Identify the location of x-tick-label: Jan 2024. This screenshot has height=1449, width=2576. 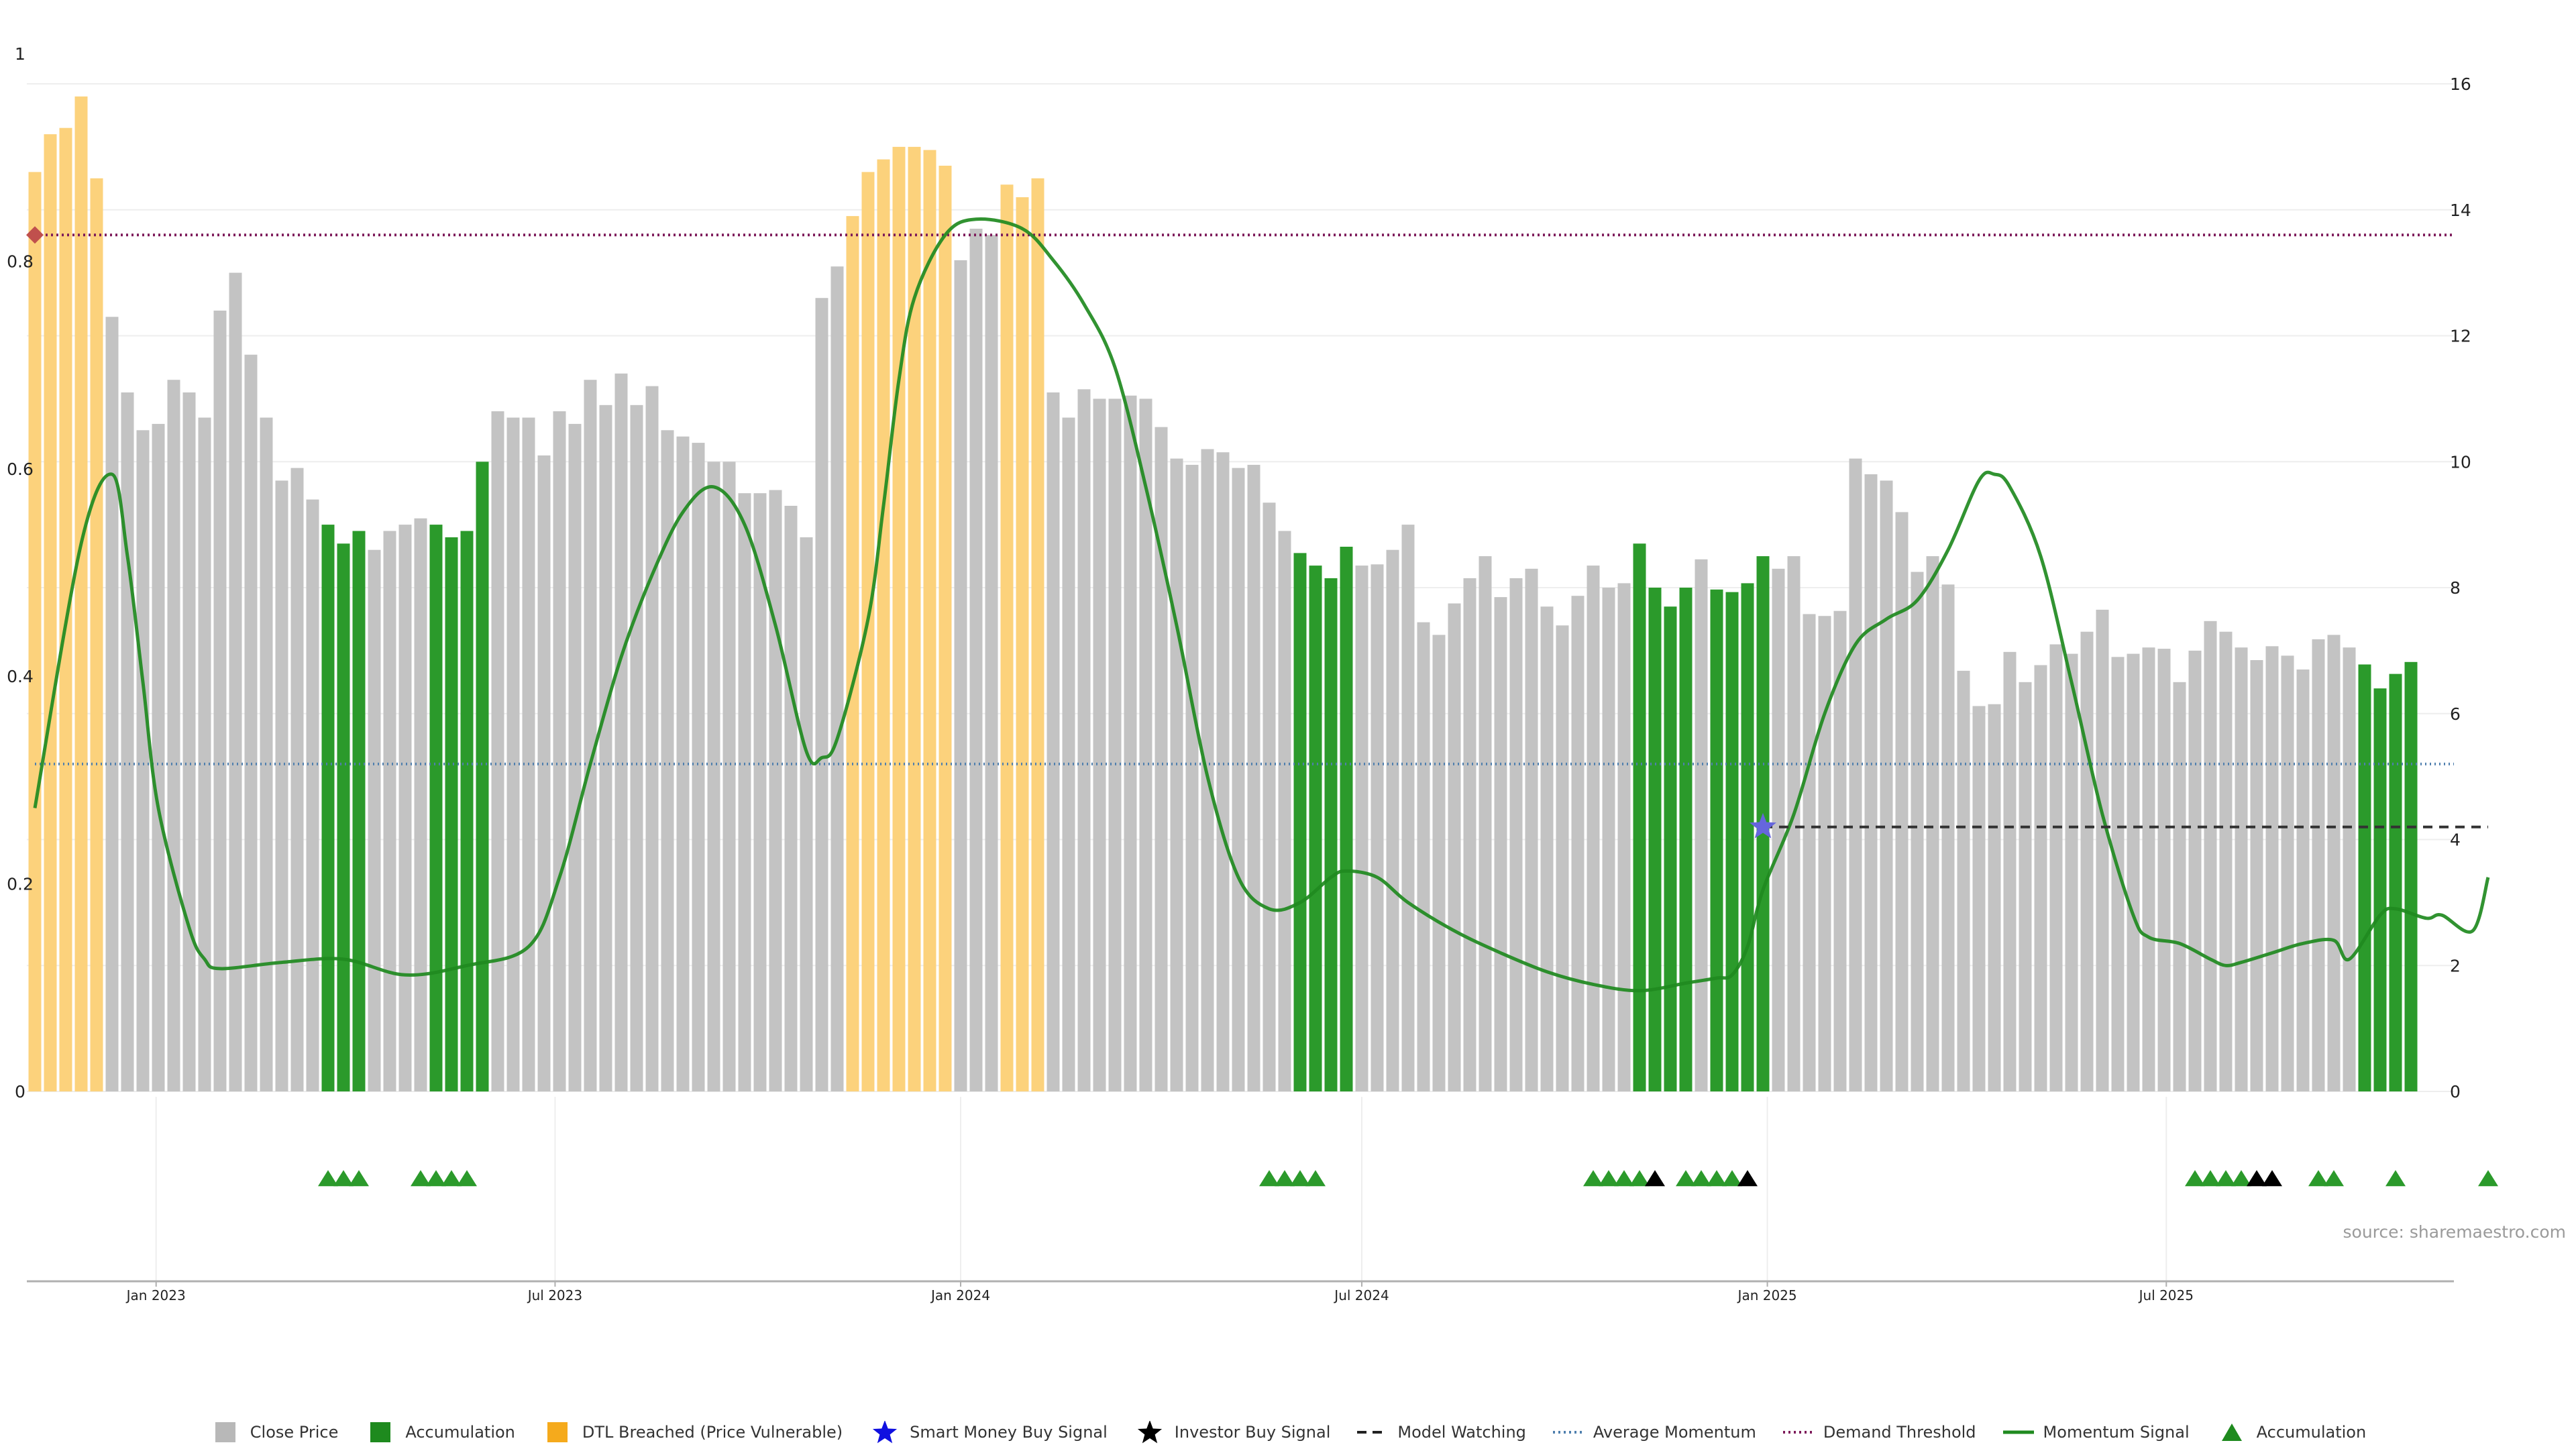
(960, 1295).